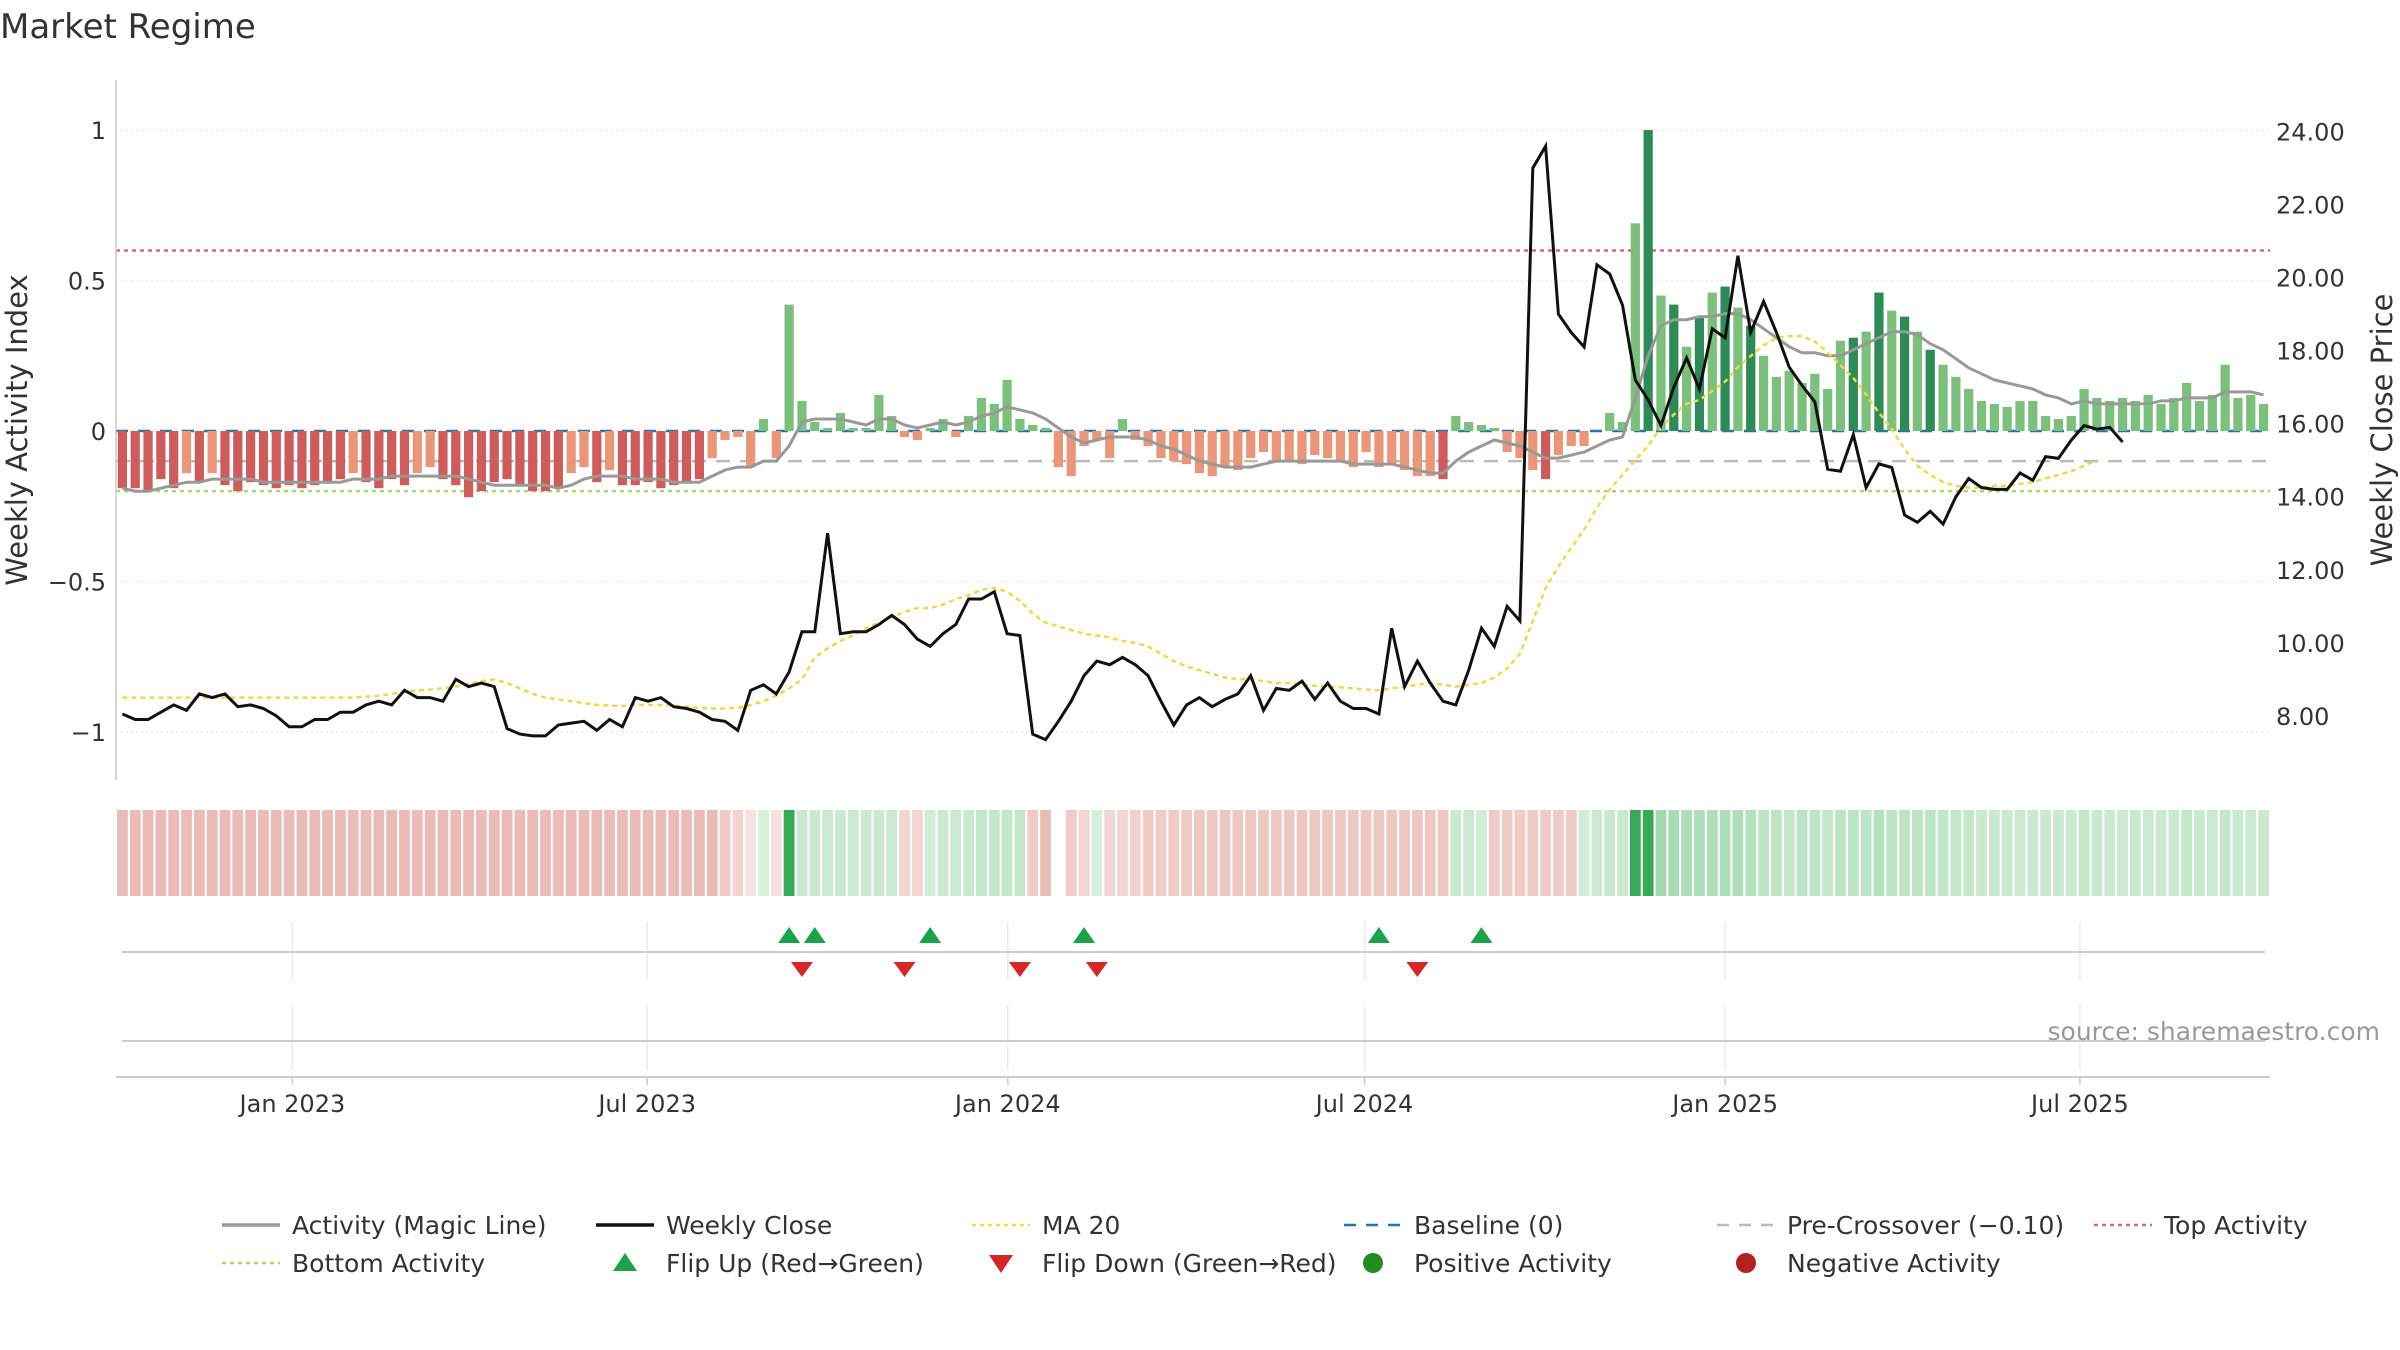  What do you see at coordinates (1488, 1225) in the screenshot?
I see `legend-label: Baseline (0)` at bounding box center [1488, 1225].